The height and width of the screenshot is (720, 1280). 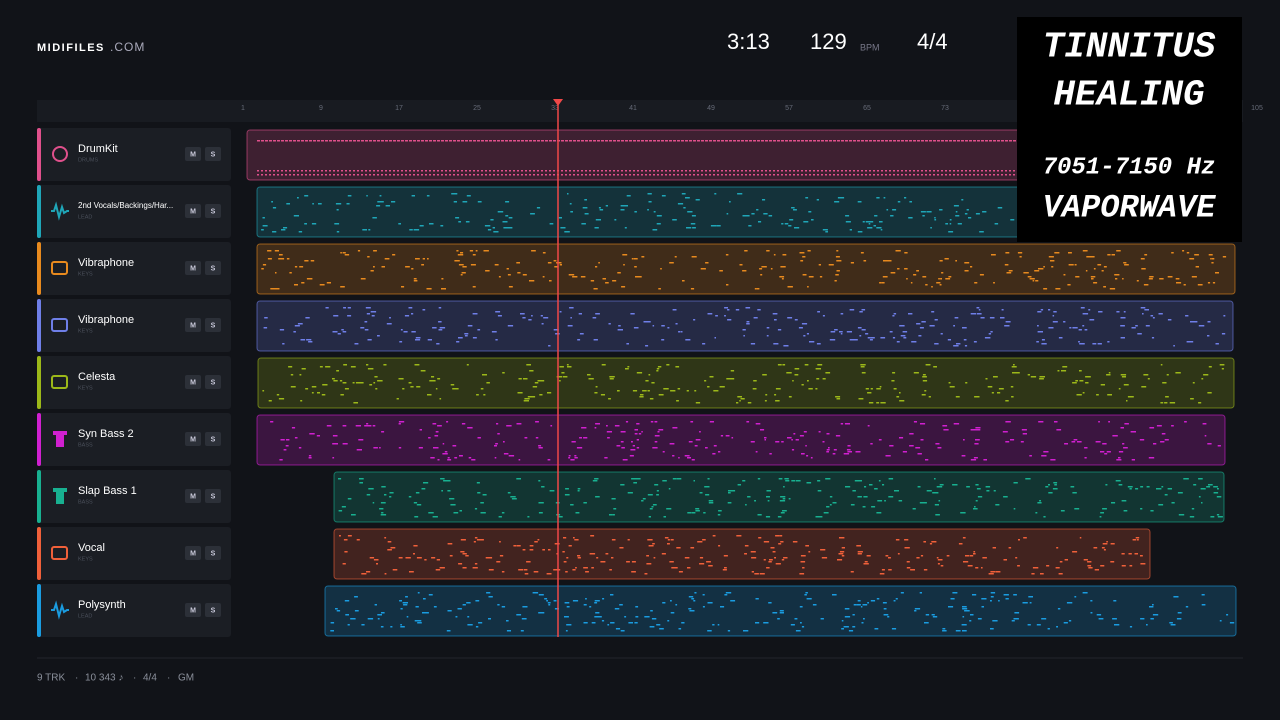 I want to click on mute-label: M, so click(x=193, y=382).